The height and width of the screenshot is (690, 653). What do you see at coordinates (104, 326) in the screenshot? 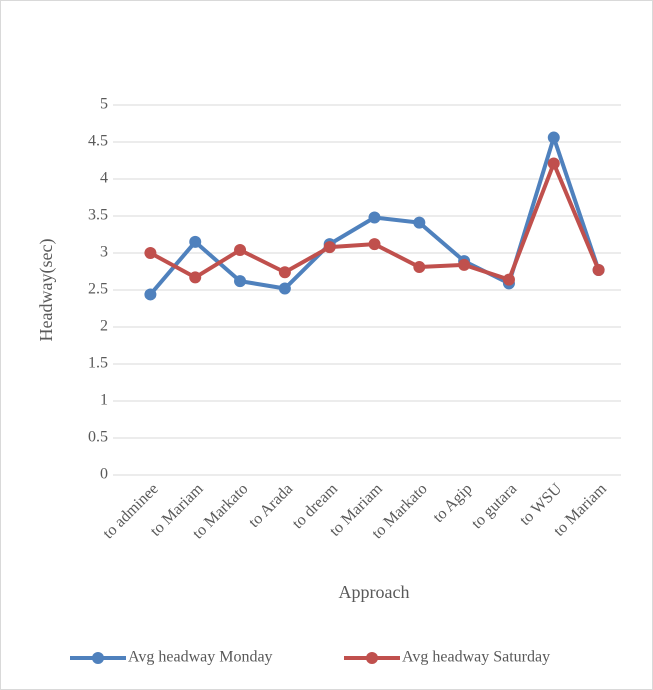
I see `y-tick-label: 2` at bounding box center [104, 326].